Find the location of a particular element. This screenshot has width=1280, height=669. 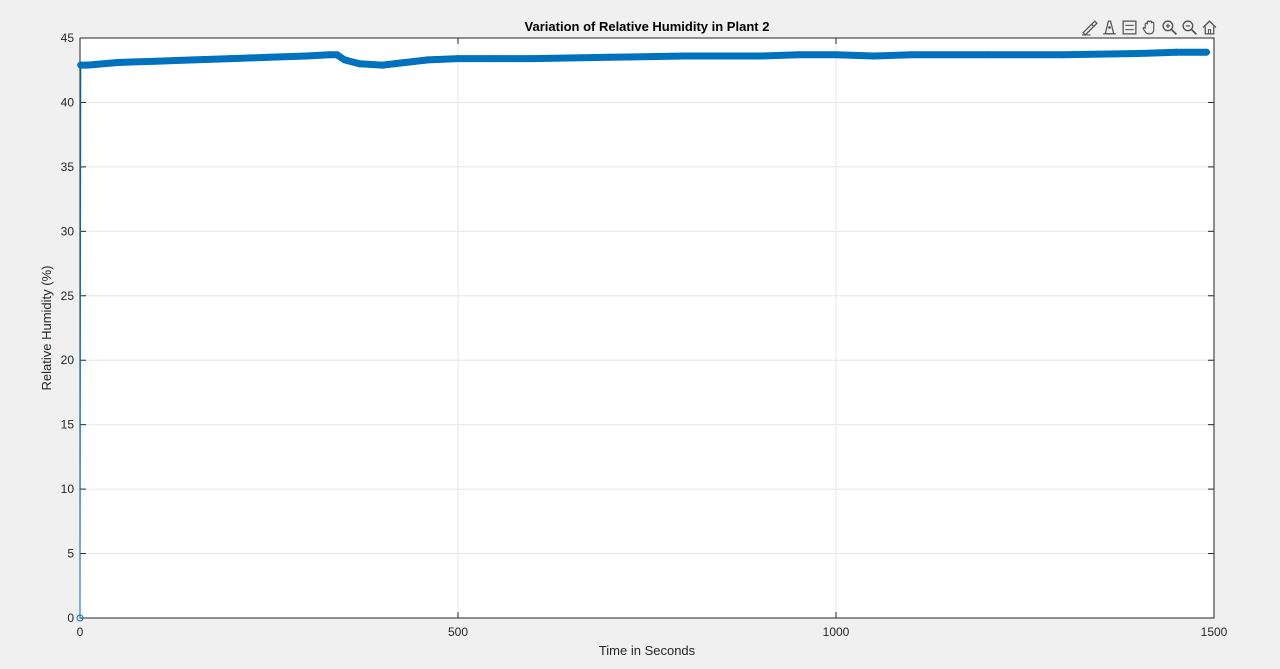

data-tips-icon is located at coordinates (1109, 27).